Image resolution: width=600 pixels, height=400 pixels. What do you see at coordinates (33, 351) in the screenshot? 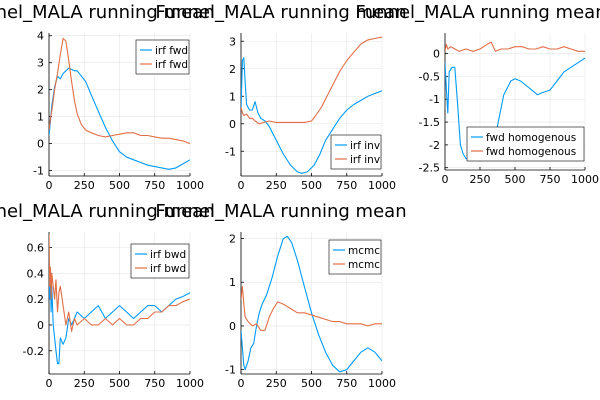
I see `y-tick-label: -0.2` at bounding box center [33, 351].